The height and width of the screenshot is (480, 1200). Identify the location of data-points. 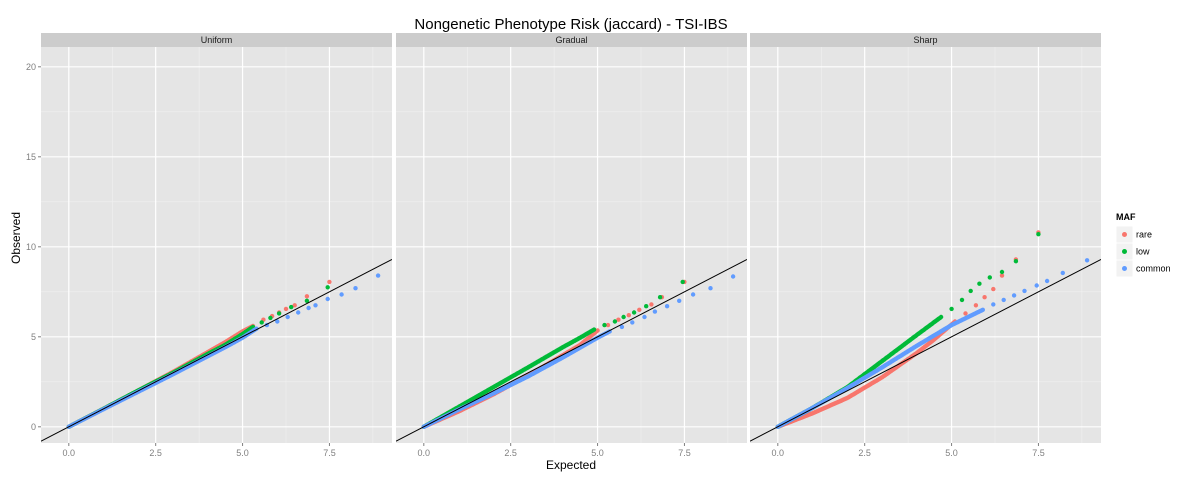
(578, 351).